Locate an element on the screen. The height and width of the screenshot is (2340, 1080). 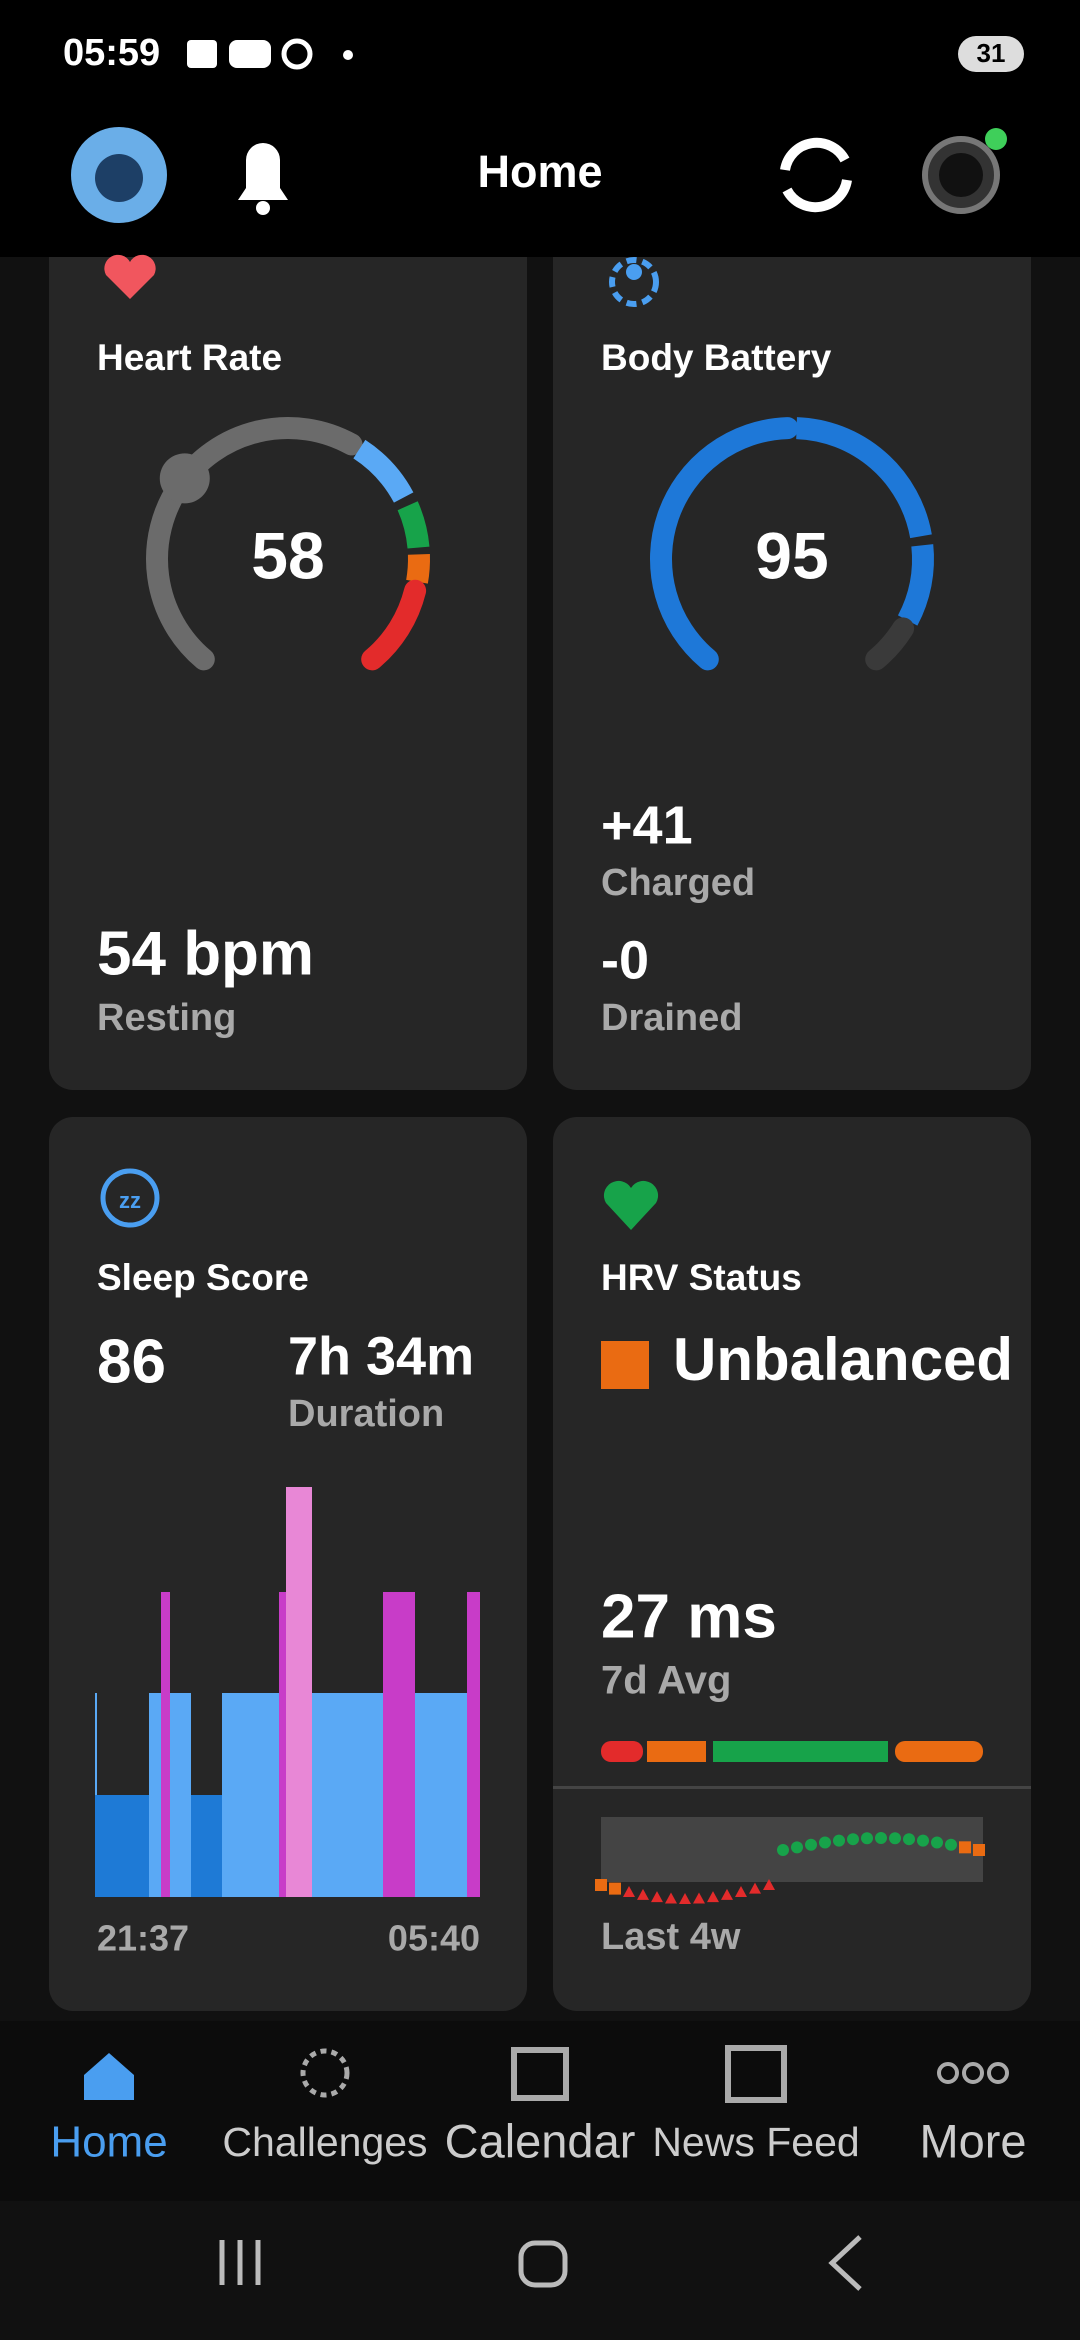
system-nav is located at coordinates (540, 2263).